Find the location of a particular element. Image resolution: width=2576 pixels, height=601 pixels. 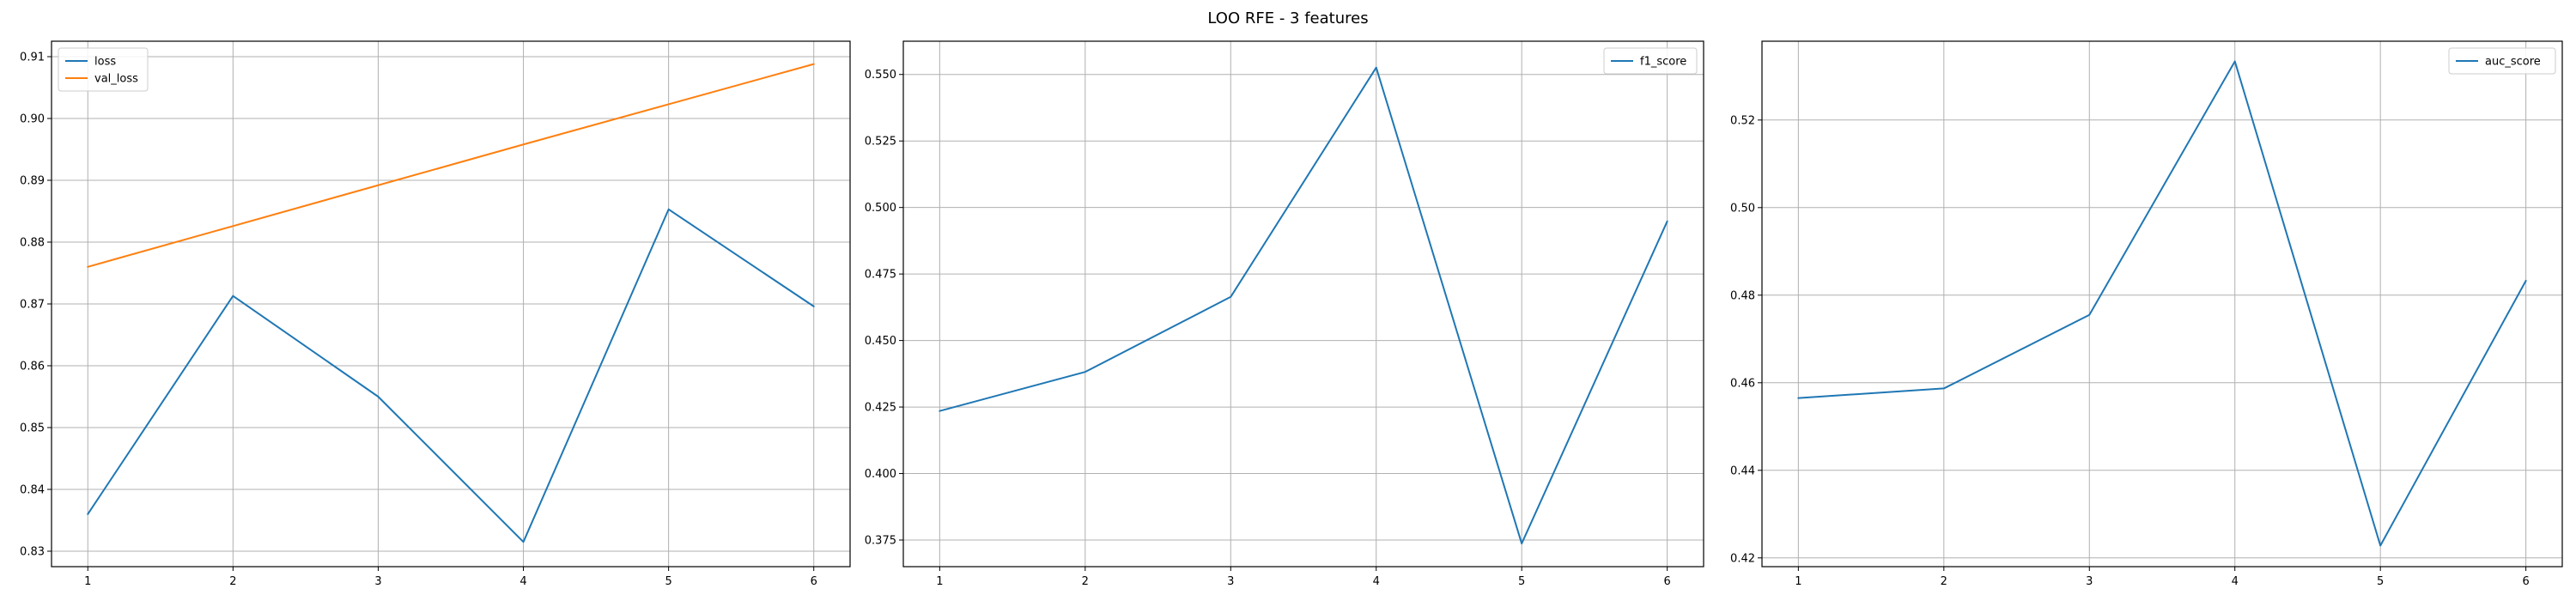

y-tick-label: 0.375 is located at coordinates (881, 541).